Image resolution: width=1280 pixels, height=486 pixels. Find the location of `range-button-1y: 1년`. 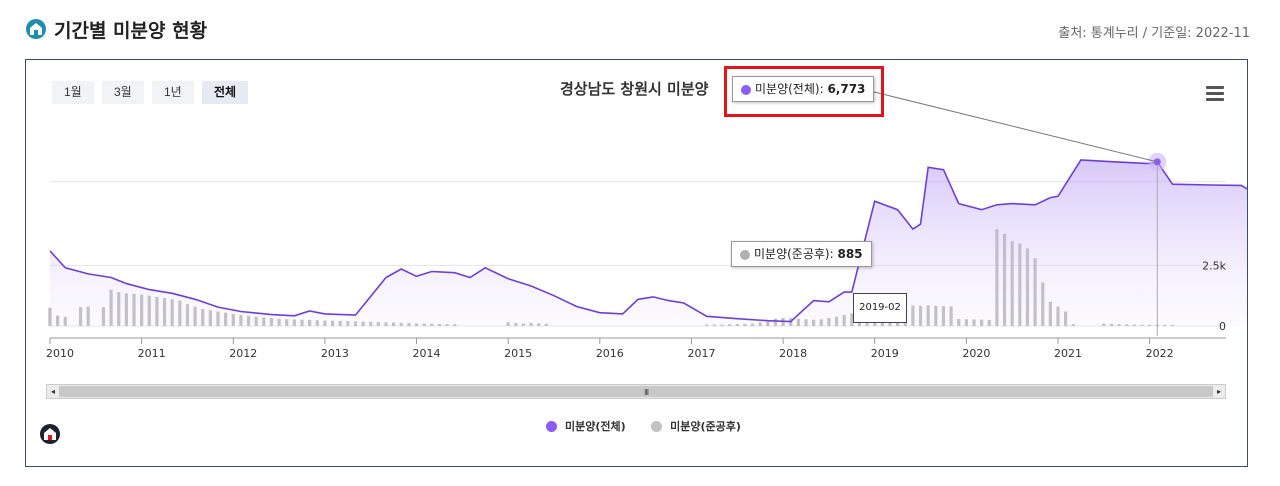

range-button-1y: 1년 is located at coordinates (173, 92).